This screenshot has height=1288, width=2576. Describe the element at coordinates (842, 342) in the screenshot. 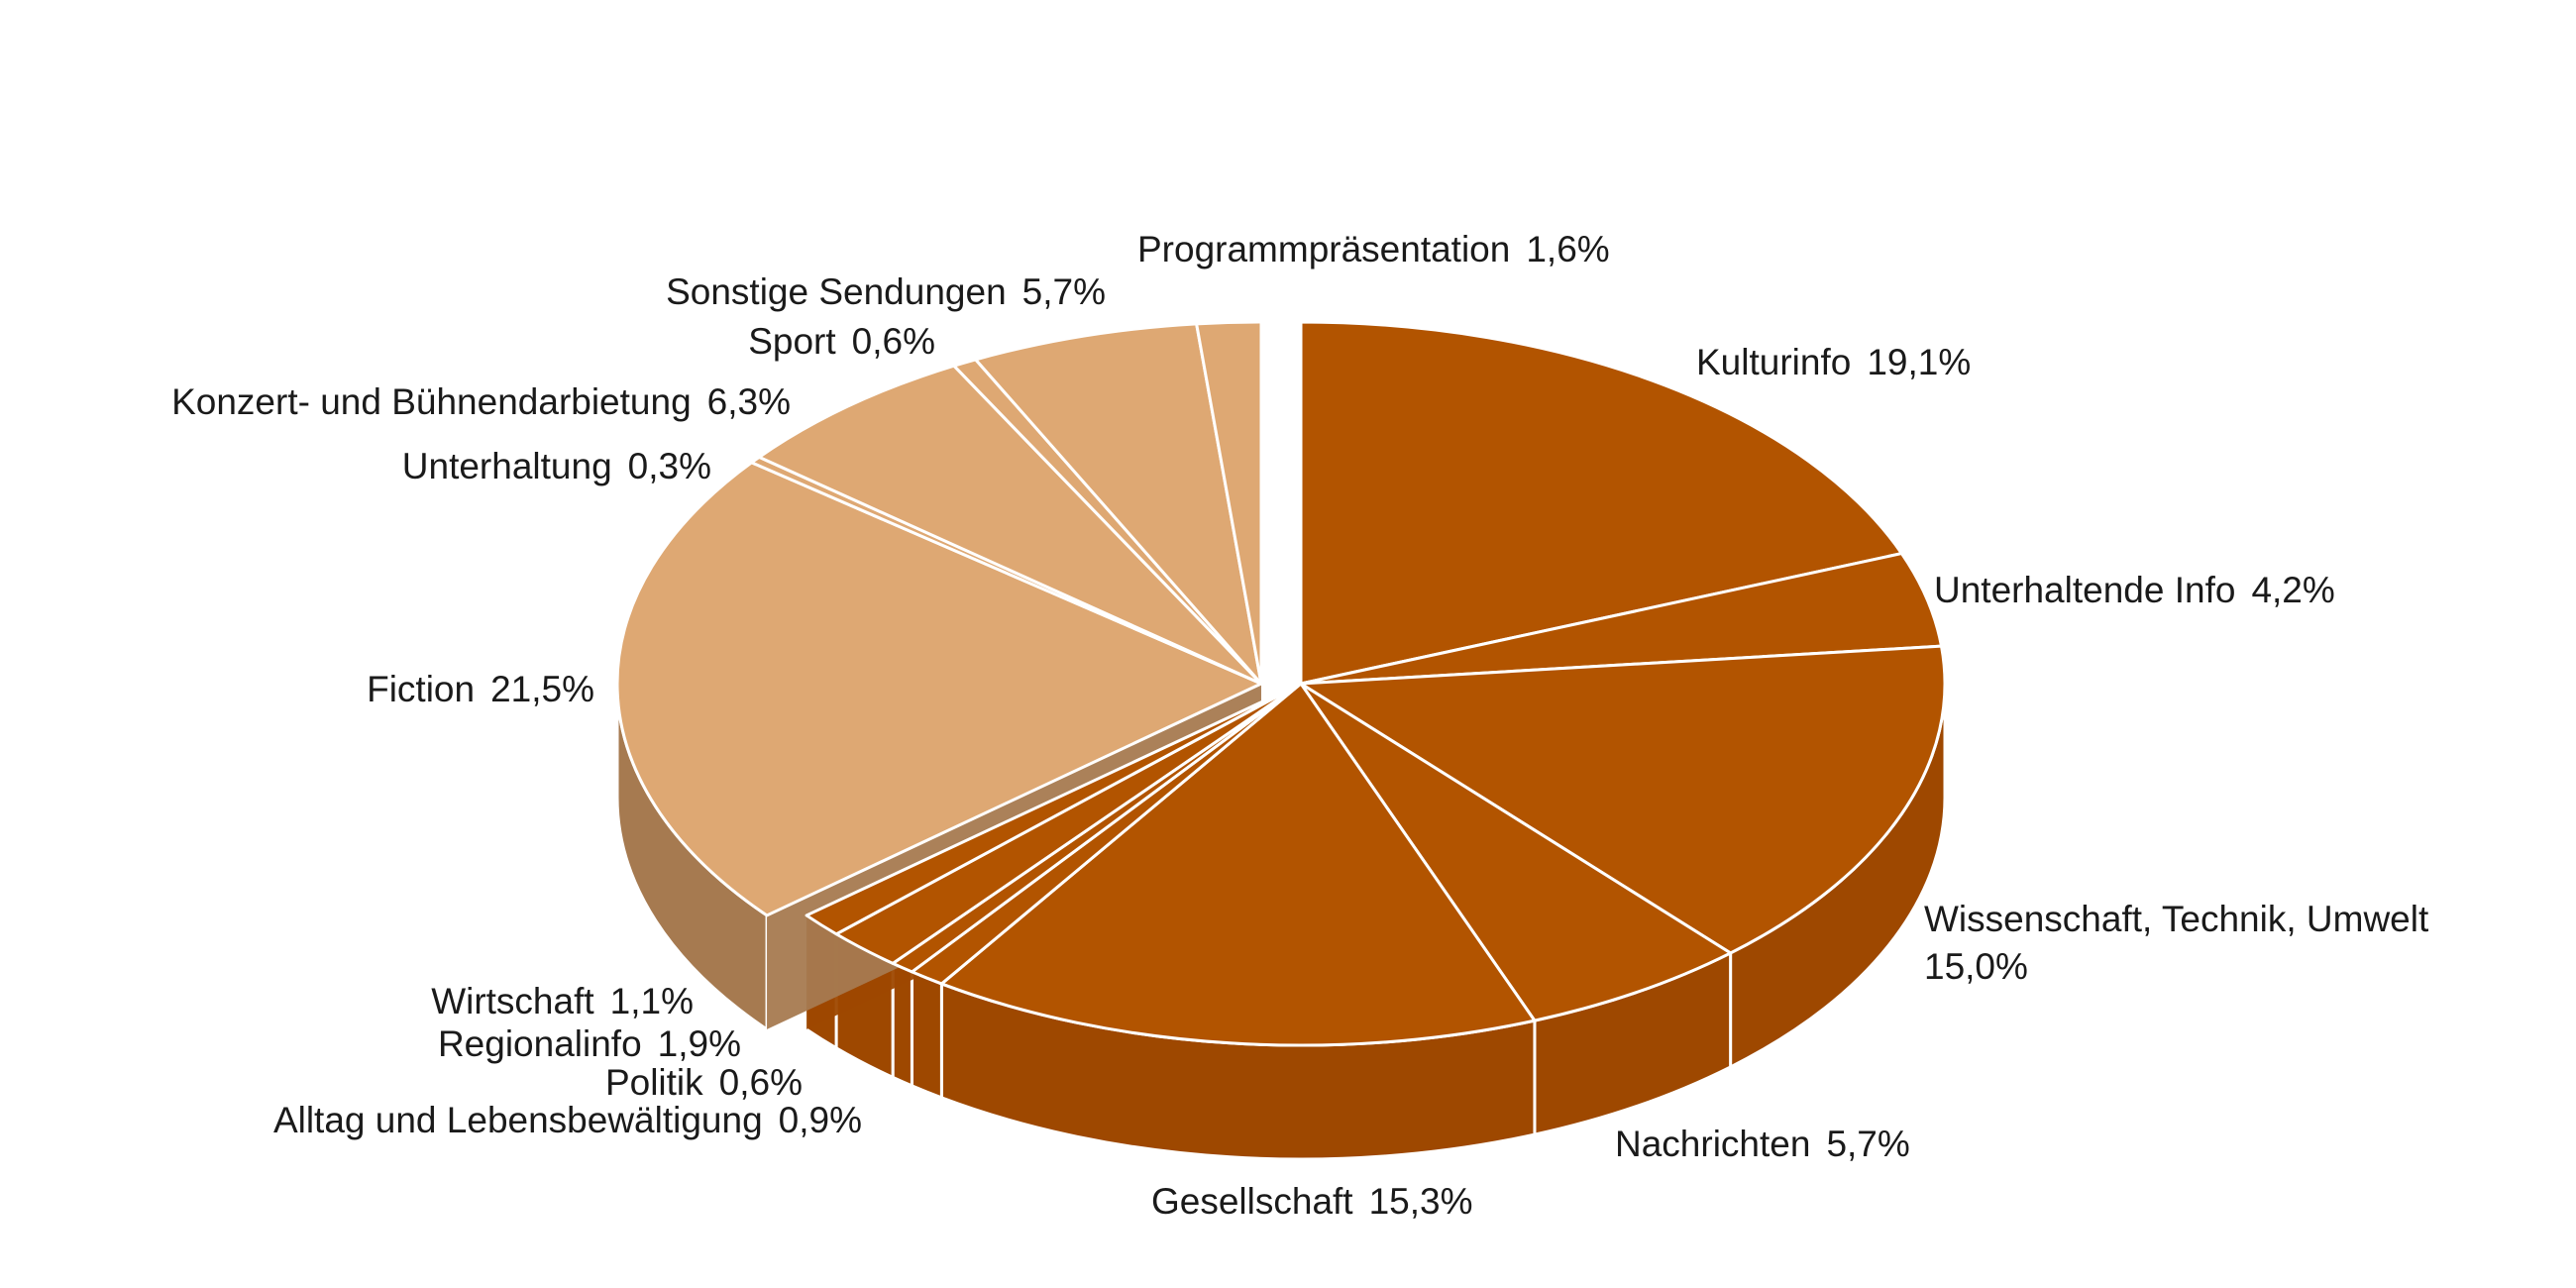

I see `label-sport: Sport 0,6%` at that location.